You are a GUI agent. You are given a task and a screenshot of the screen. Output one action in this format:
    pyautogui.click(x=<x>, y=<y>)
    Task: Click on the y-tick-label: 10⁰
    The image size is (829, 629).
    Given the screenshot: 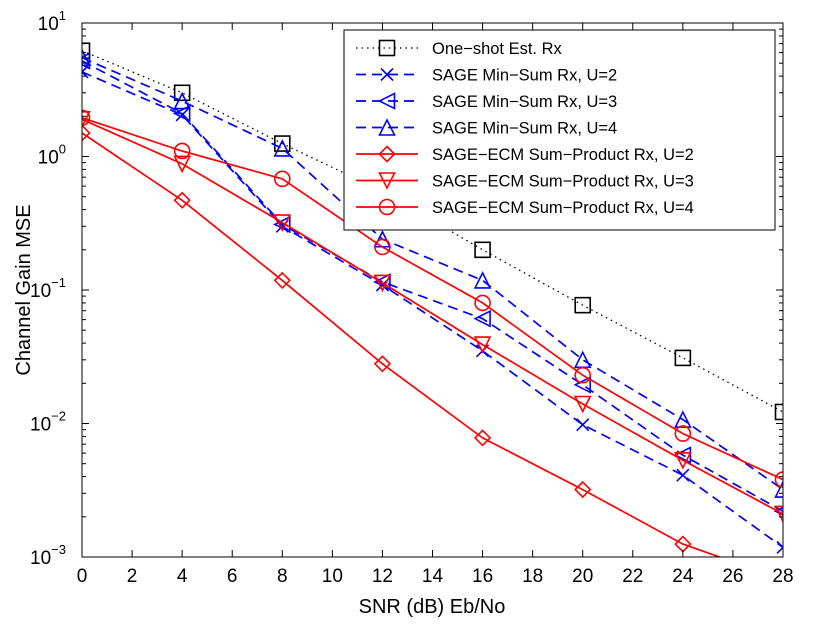 What is the action you would take?
    pyautogui.click(x=52, y=155)
    